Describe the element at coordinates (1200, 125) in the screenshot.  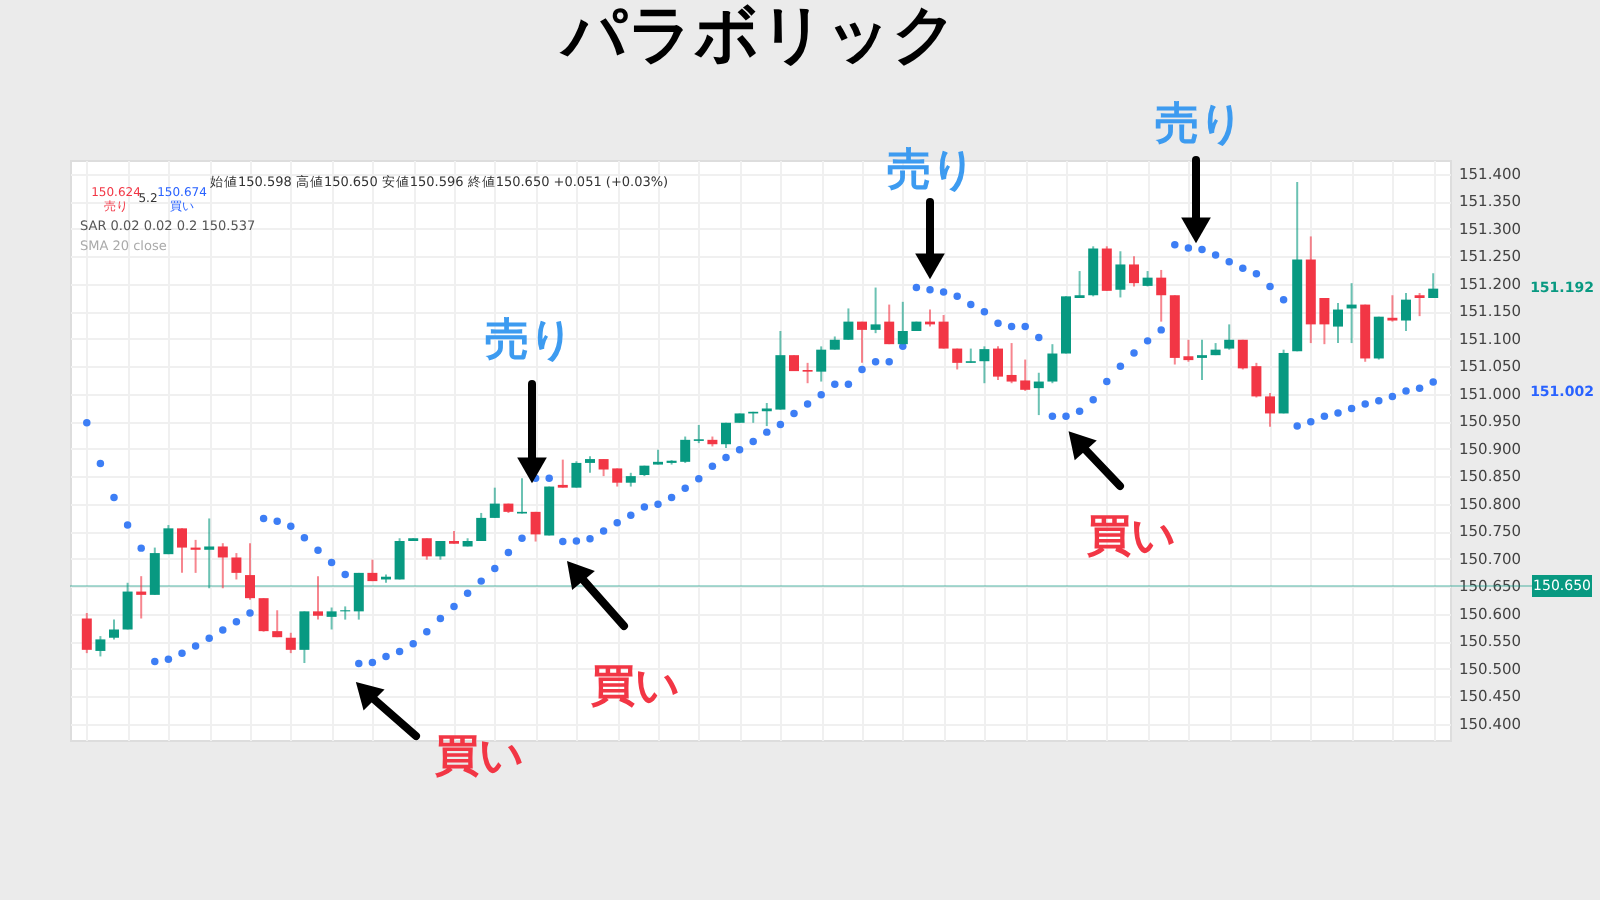
I see `text: 売り` at that location.